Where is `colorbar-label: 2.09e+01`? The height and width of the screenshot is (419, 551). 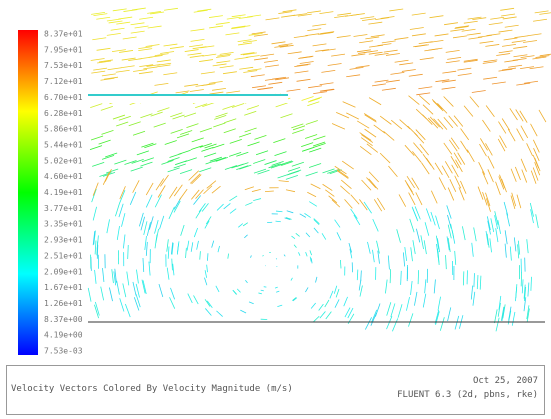
colorbar-label: 2.09e+01 is located at coordinates (63, 271).